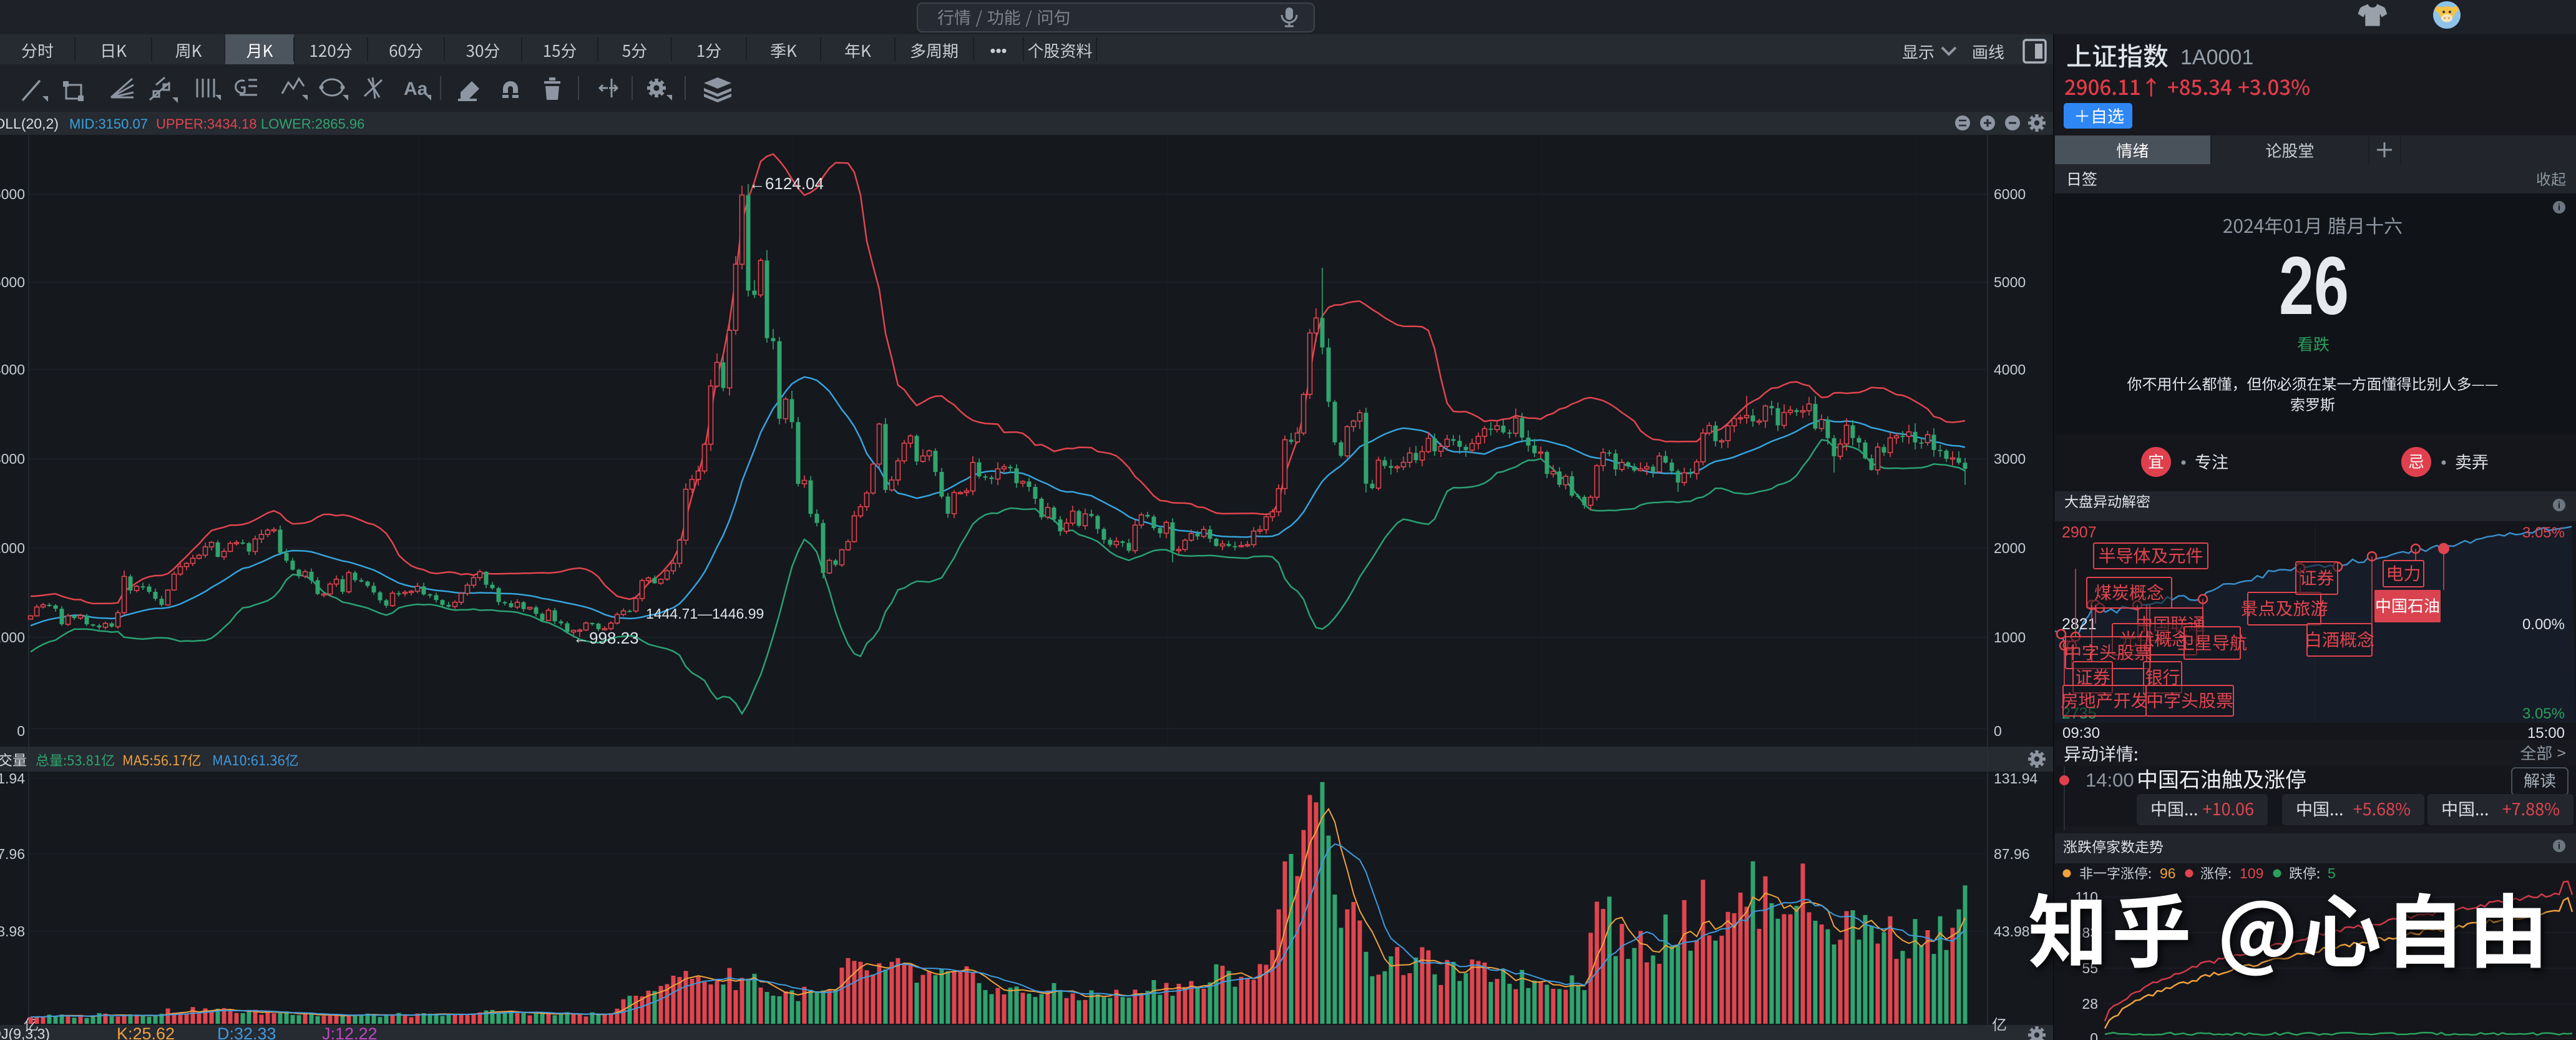  What do you see at coordinates (416, 89) in the screenshot?
I see `svg-text: Aa` at bounding box center [416, 89].